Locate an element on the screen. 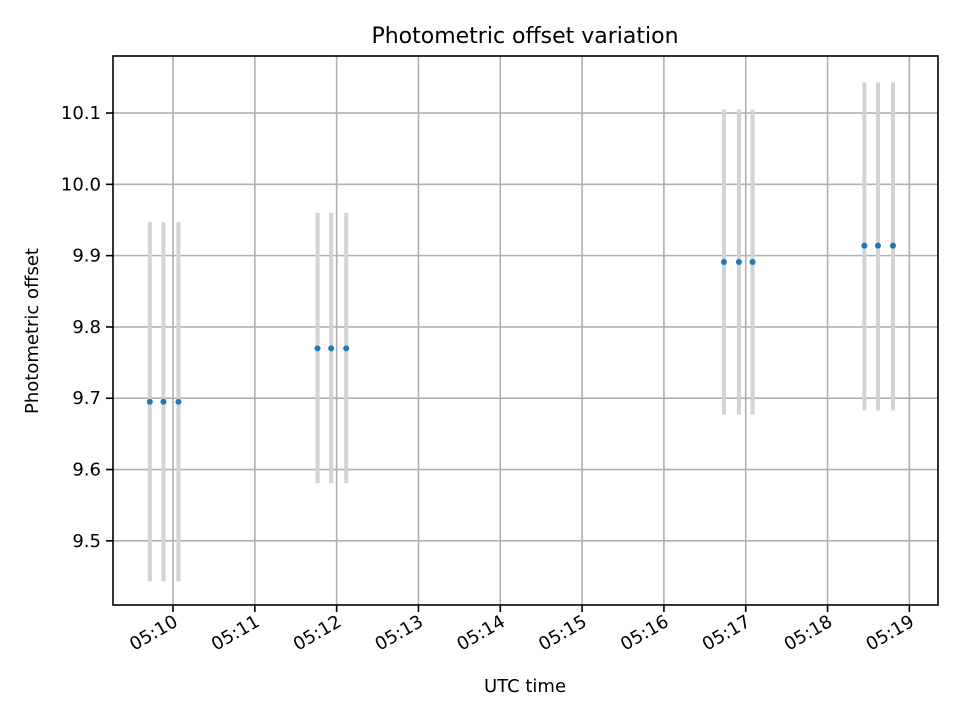 The image size is (960, 720). y-tick-label: 9.6 is located at coordinates (86, 470).